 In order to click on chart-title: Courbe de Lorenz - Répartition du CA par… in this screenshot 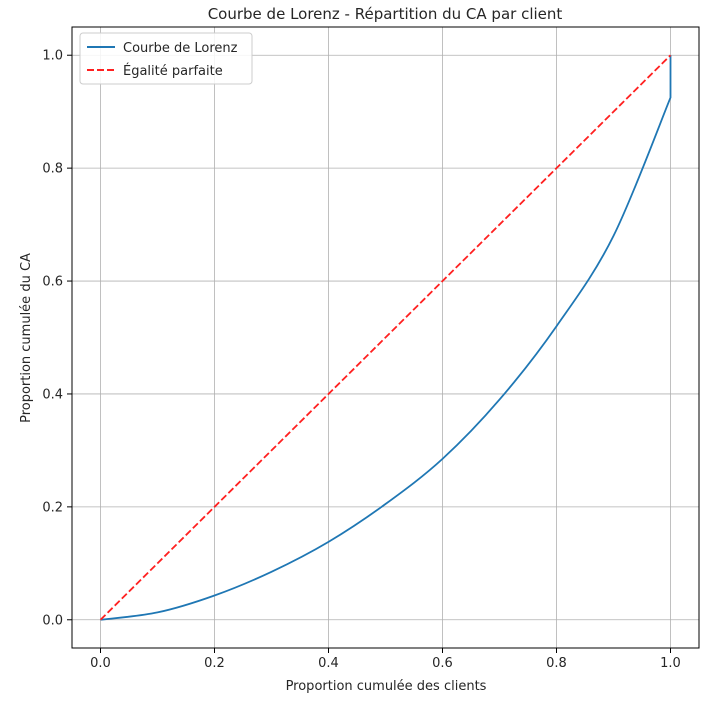, I will do `click(385, 14)`.